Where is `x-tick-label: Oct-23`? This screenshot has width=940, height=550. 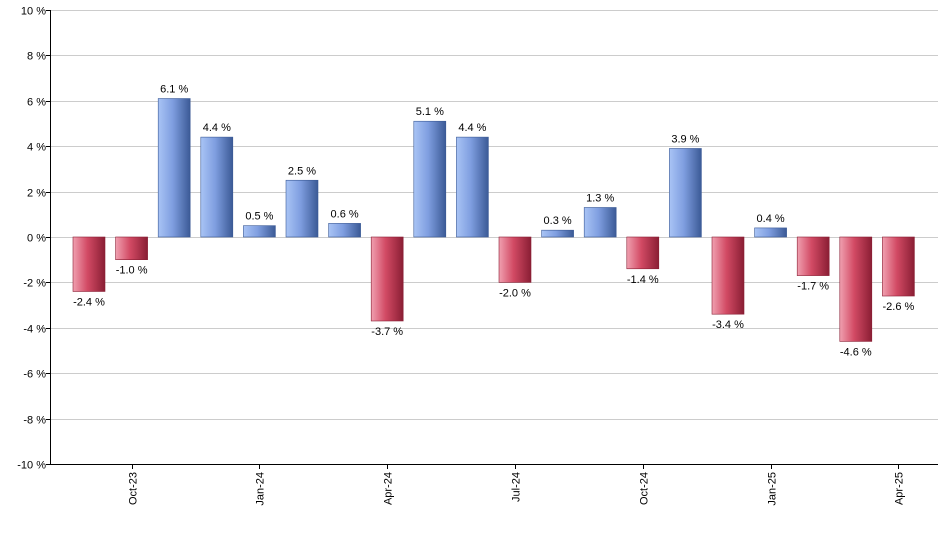 x-tick-label: Oct-23 is located at coordinates (134, 488).